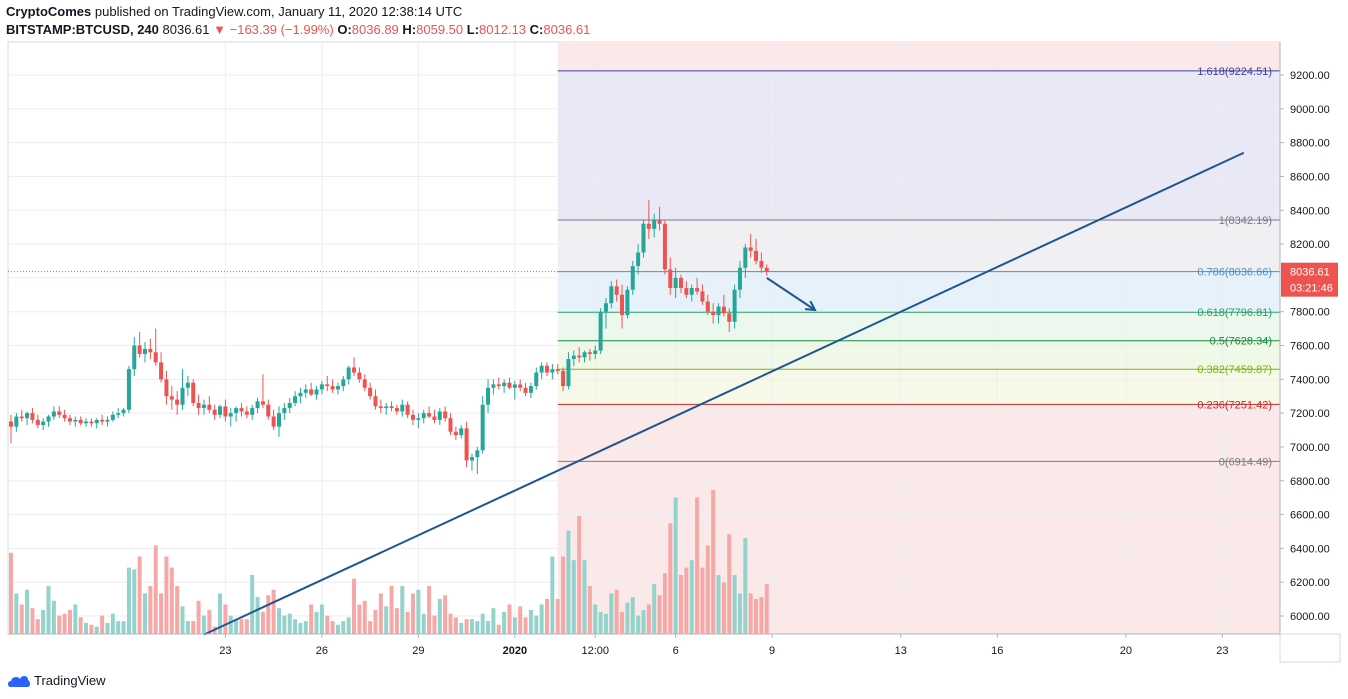 This screenshot has height=699, width=1348. Describe the element at coordinates (567, 29) in the screenshot. I see `close-value: 8036.61` at that location.